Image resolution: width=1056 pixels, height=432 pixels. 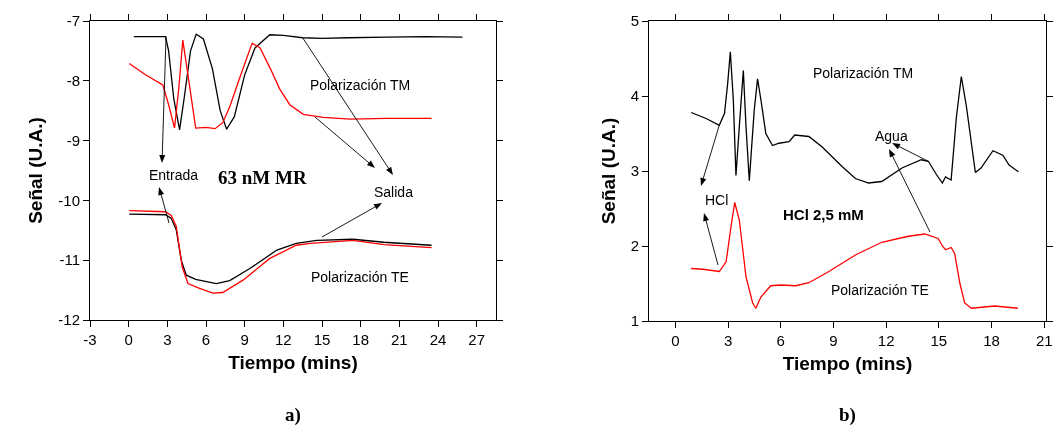 What do you see at coordinates (73, 81) in the screenshot?
I see `y-tick-label: -8` at bounding box center [73, 81].